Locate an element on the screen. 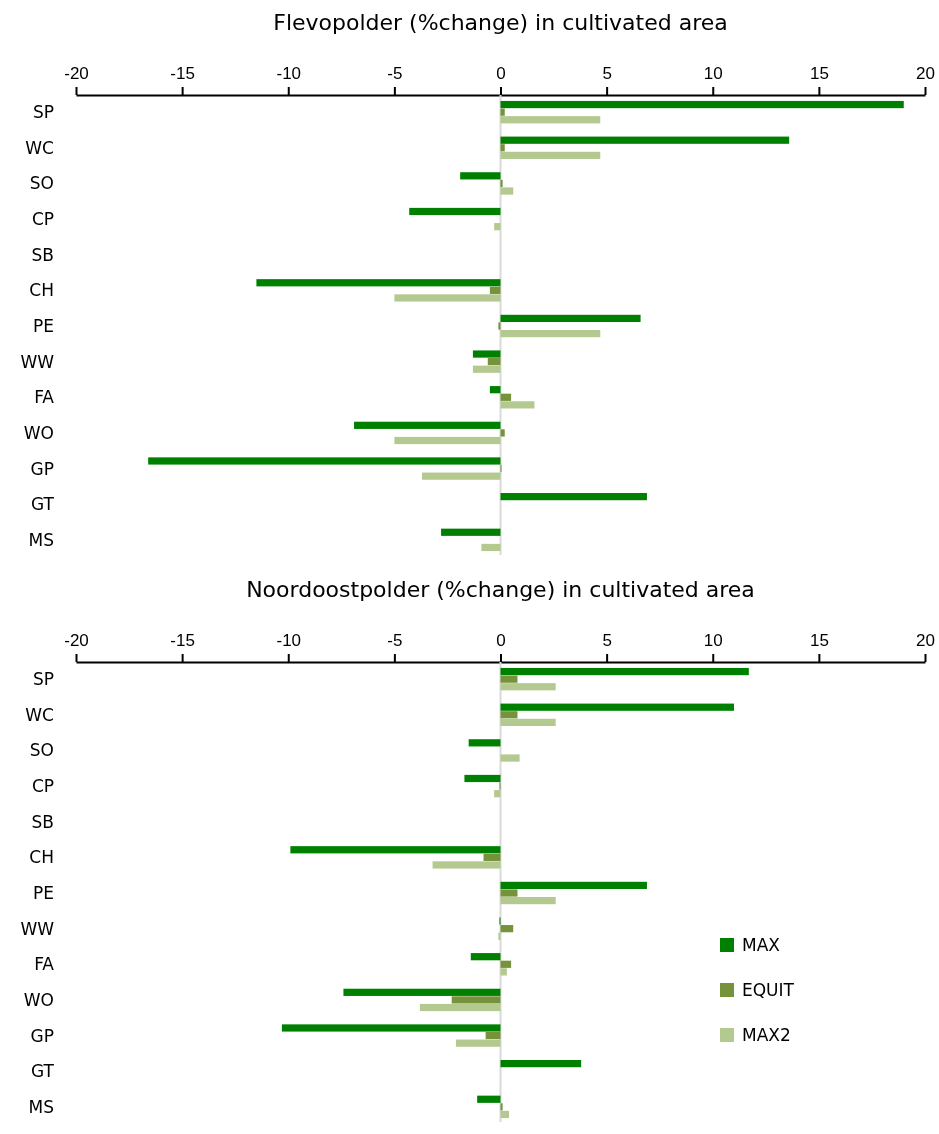 The image size is (939, 1134). legend-label: EQUIT is located at coordinates (768, 989).